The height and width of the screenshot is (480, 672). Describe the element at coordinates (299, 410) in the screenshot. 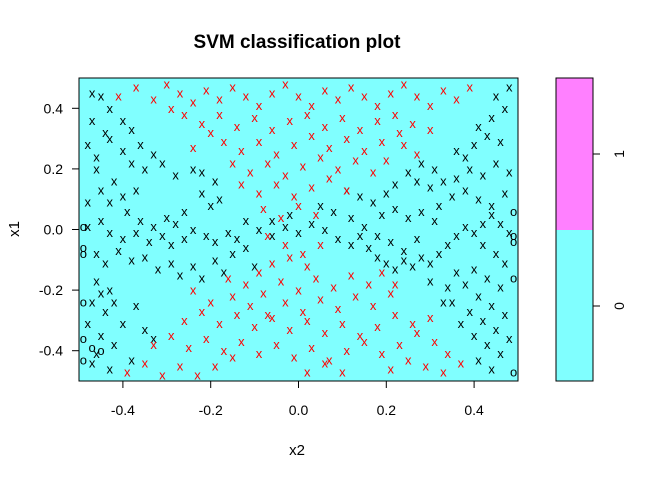

I see `x-tick-label: 0.0` at that location.